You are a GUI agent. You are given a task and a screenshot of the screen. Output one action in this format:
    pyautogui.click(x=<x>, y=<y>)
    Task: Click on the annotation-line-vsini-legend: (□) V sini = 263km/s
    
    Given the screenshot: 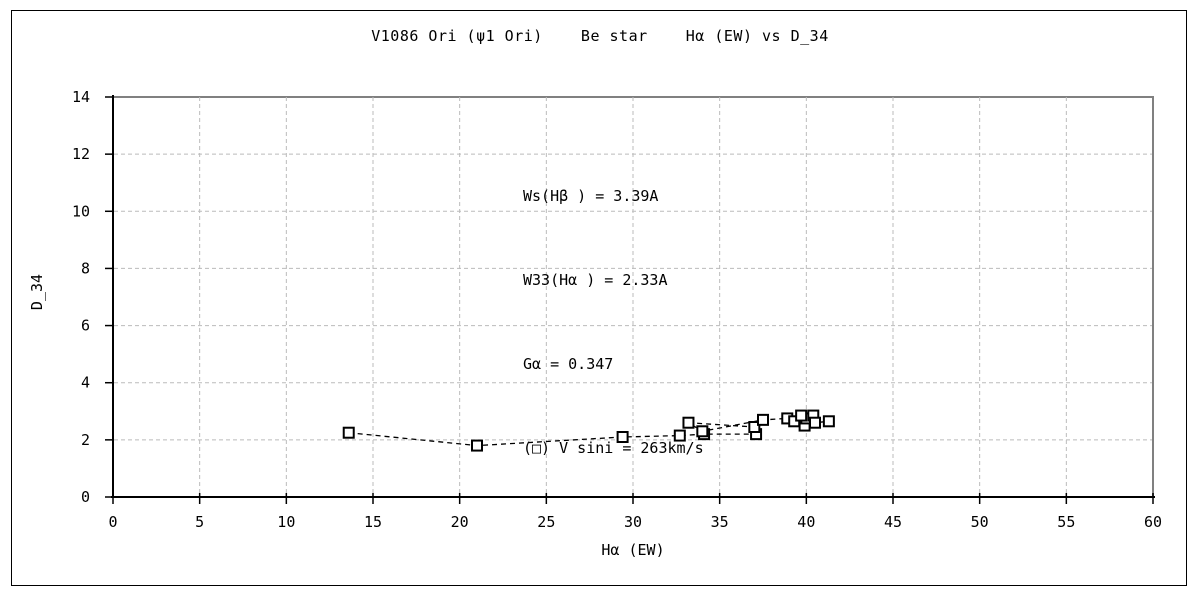 What is the action you would take?
    pyautogui.click(x=613, y=448)
    